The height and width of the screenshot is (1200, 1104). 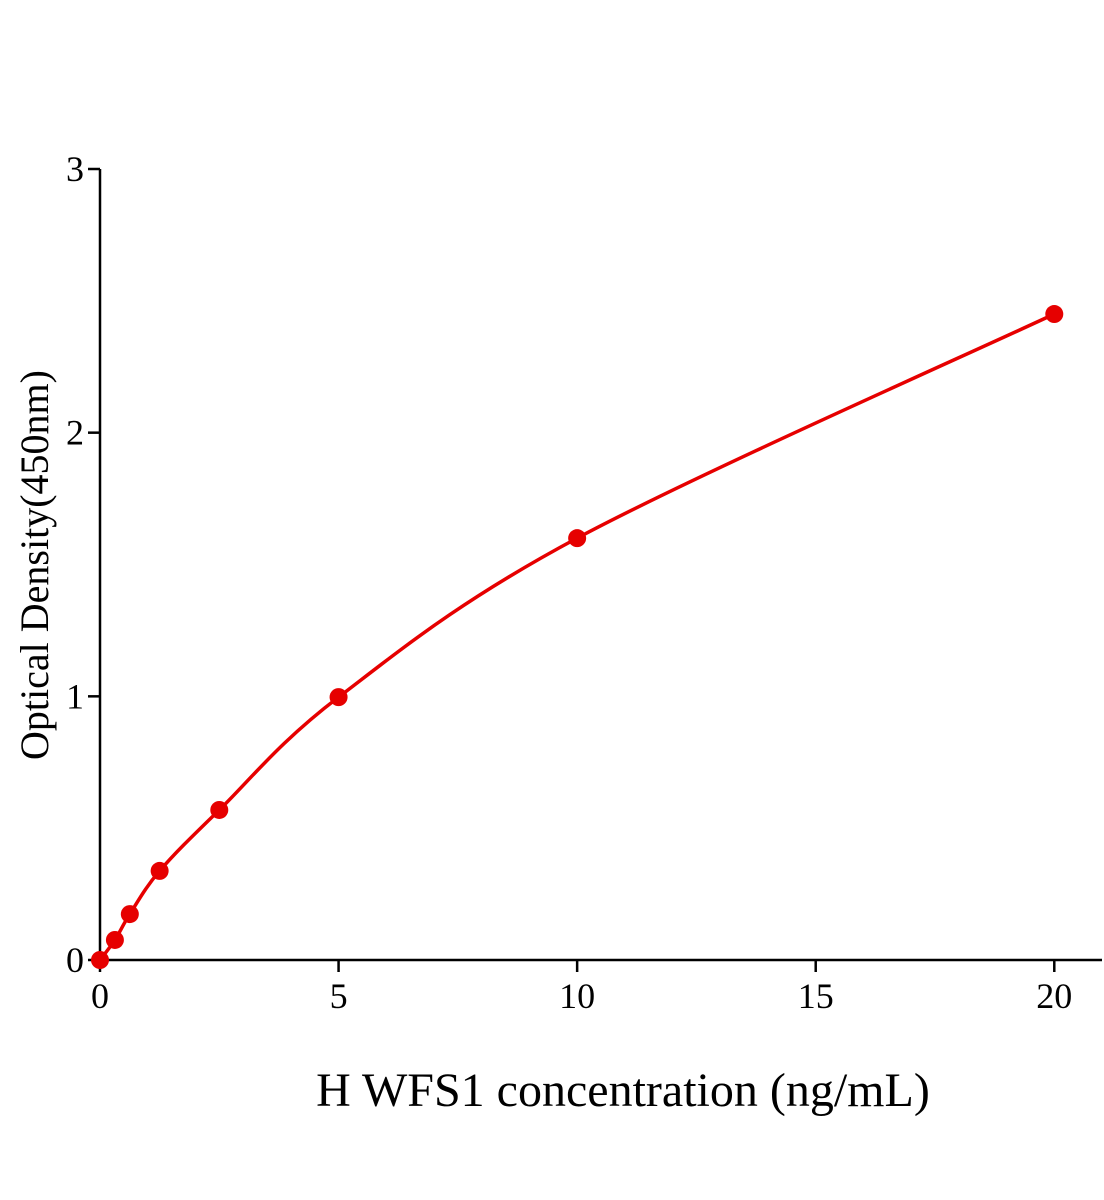 I want to click on y-tick-label: 1, so click(x=75, y=696).